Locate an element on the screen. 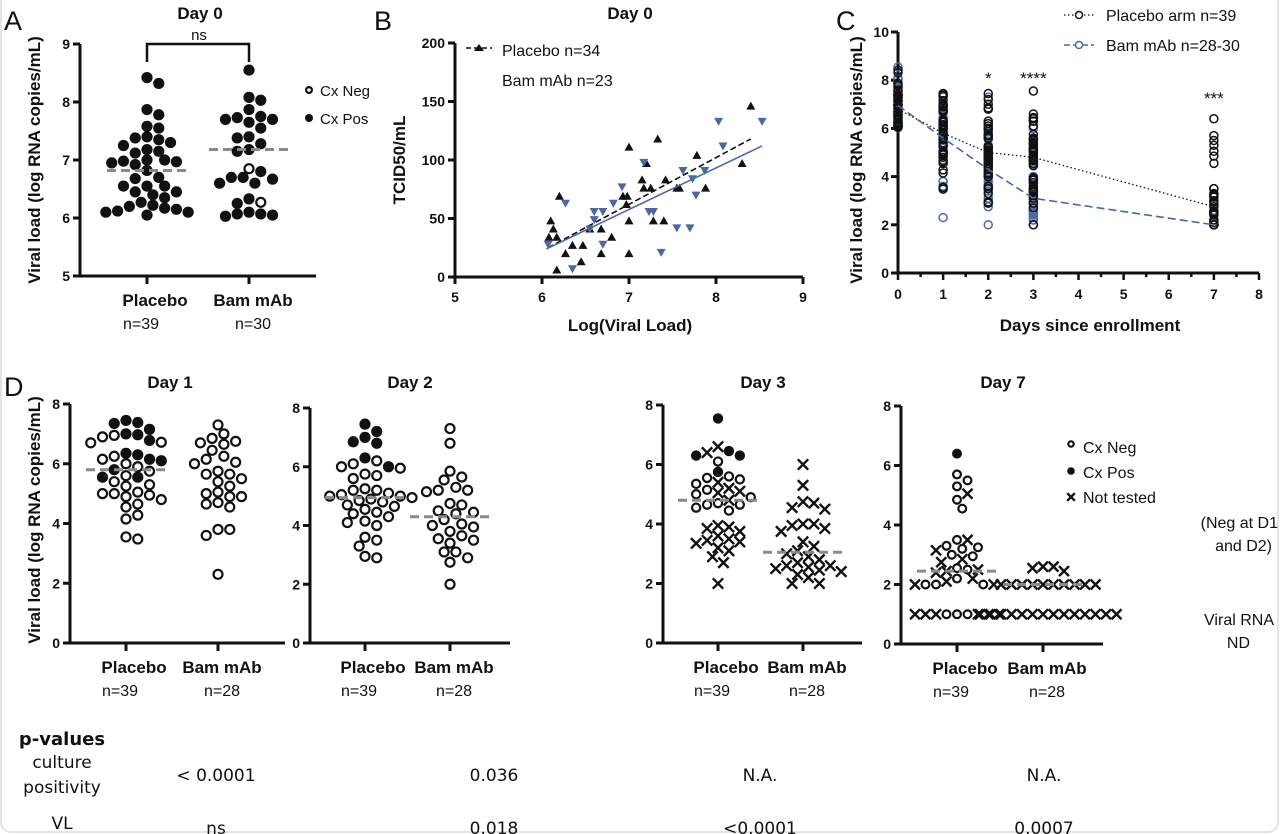  x-tick-label: 6 is located at coordinates (1169, 294).